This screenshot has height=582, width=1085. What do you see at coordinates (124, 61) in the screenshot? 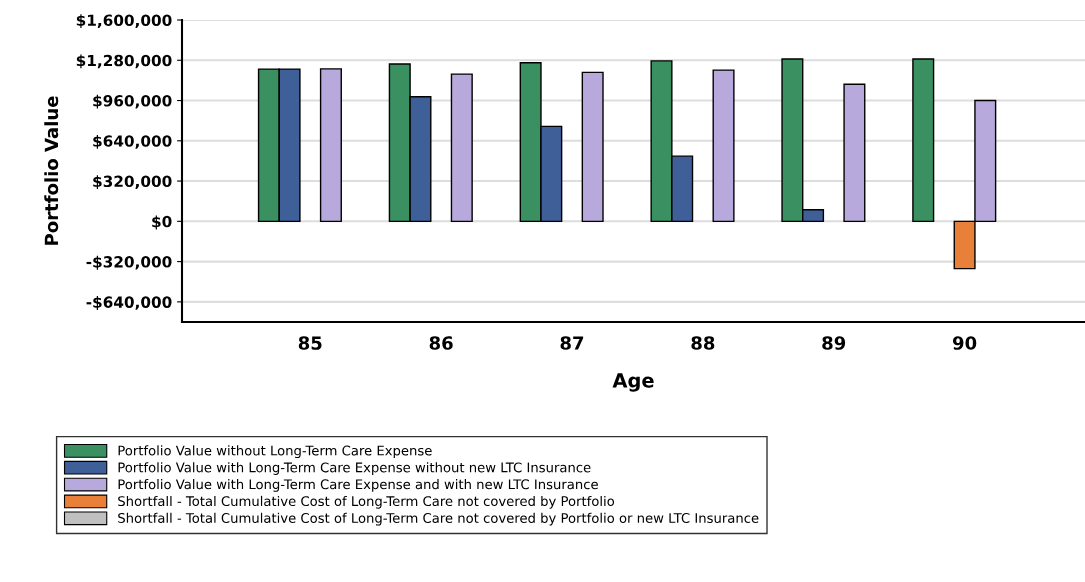
I see `y-tick-label: $1,280,000` at bounding box center [124, 61].